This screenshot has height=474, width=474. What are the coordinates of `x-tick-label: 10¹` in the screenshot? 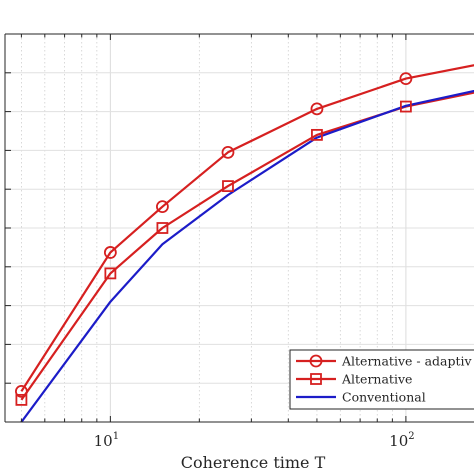 It's located at (106, 440).